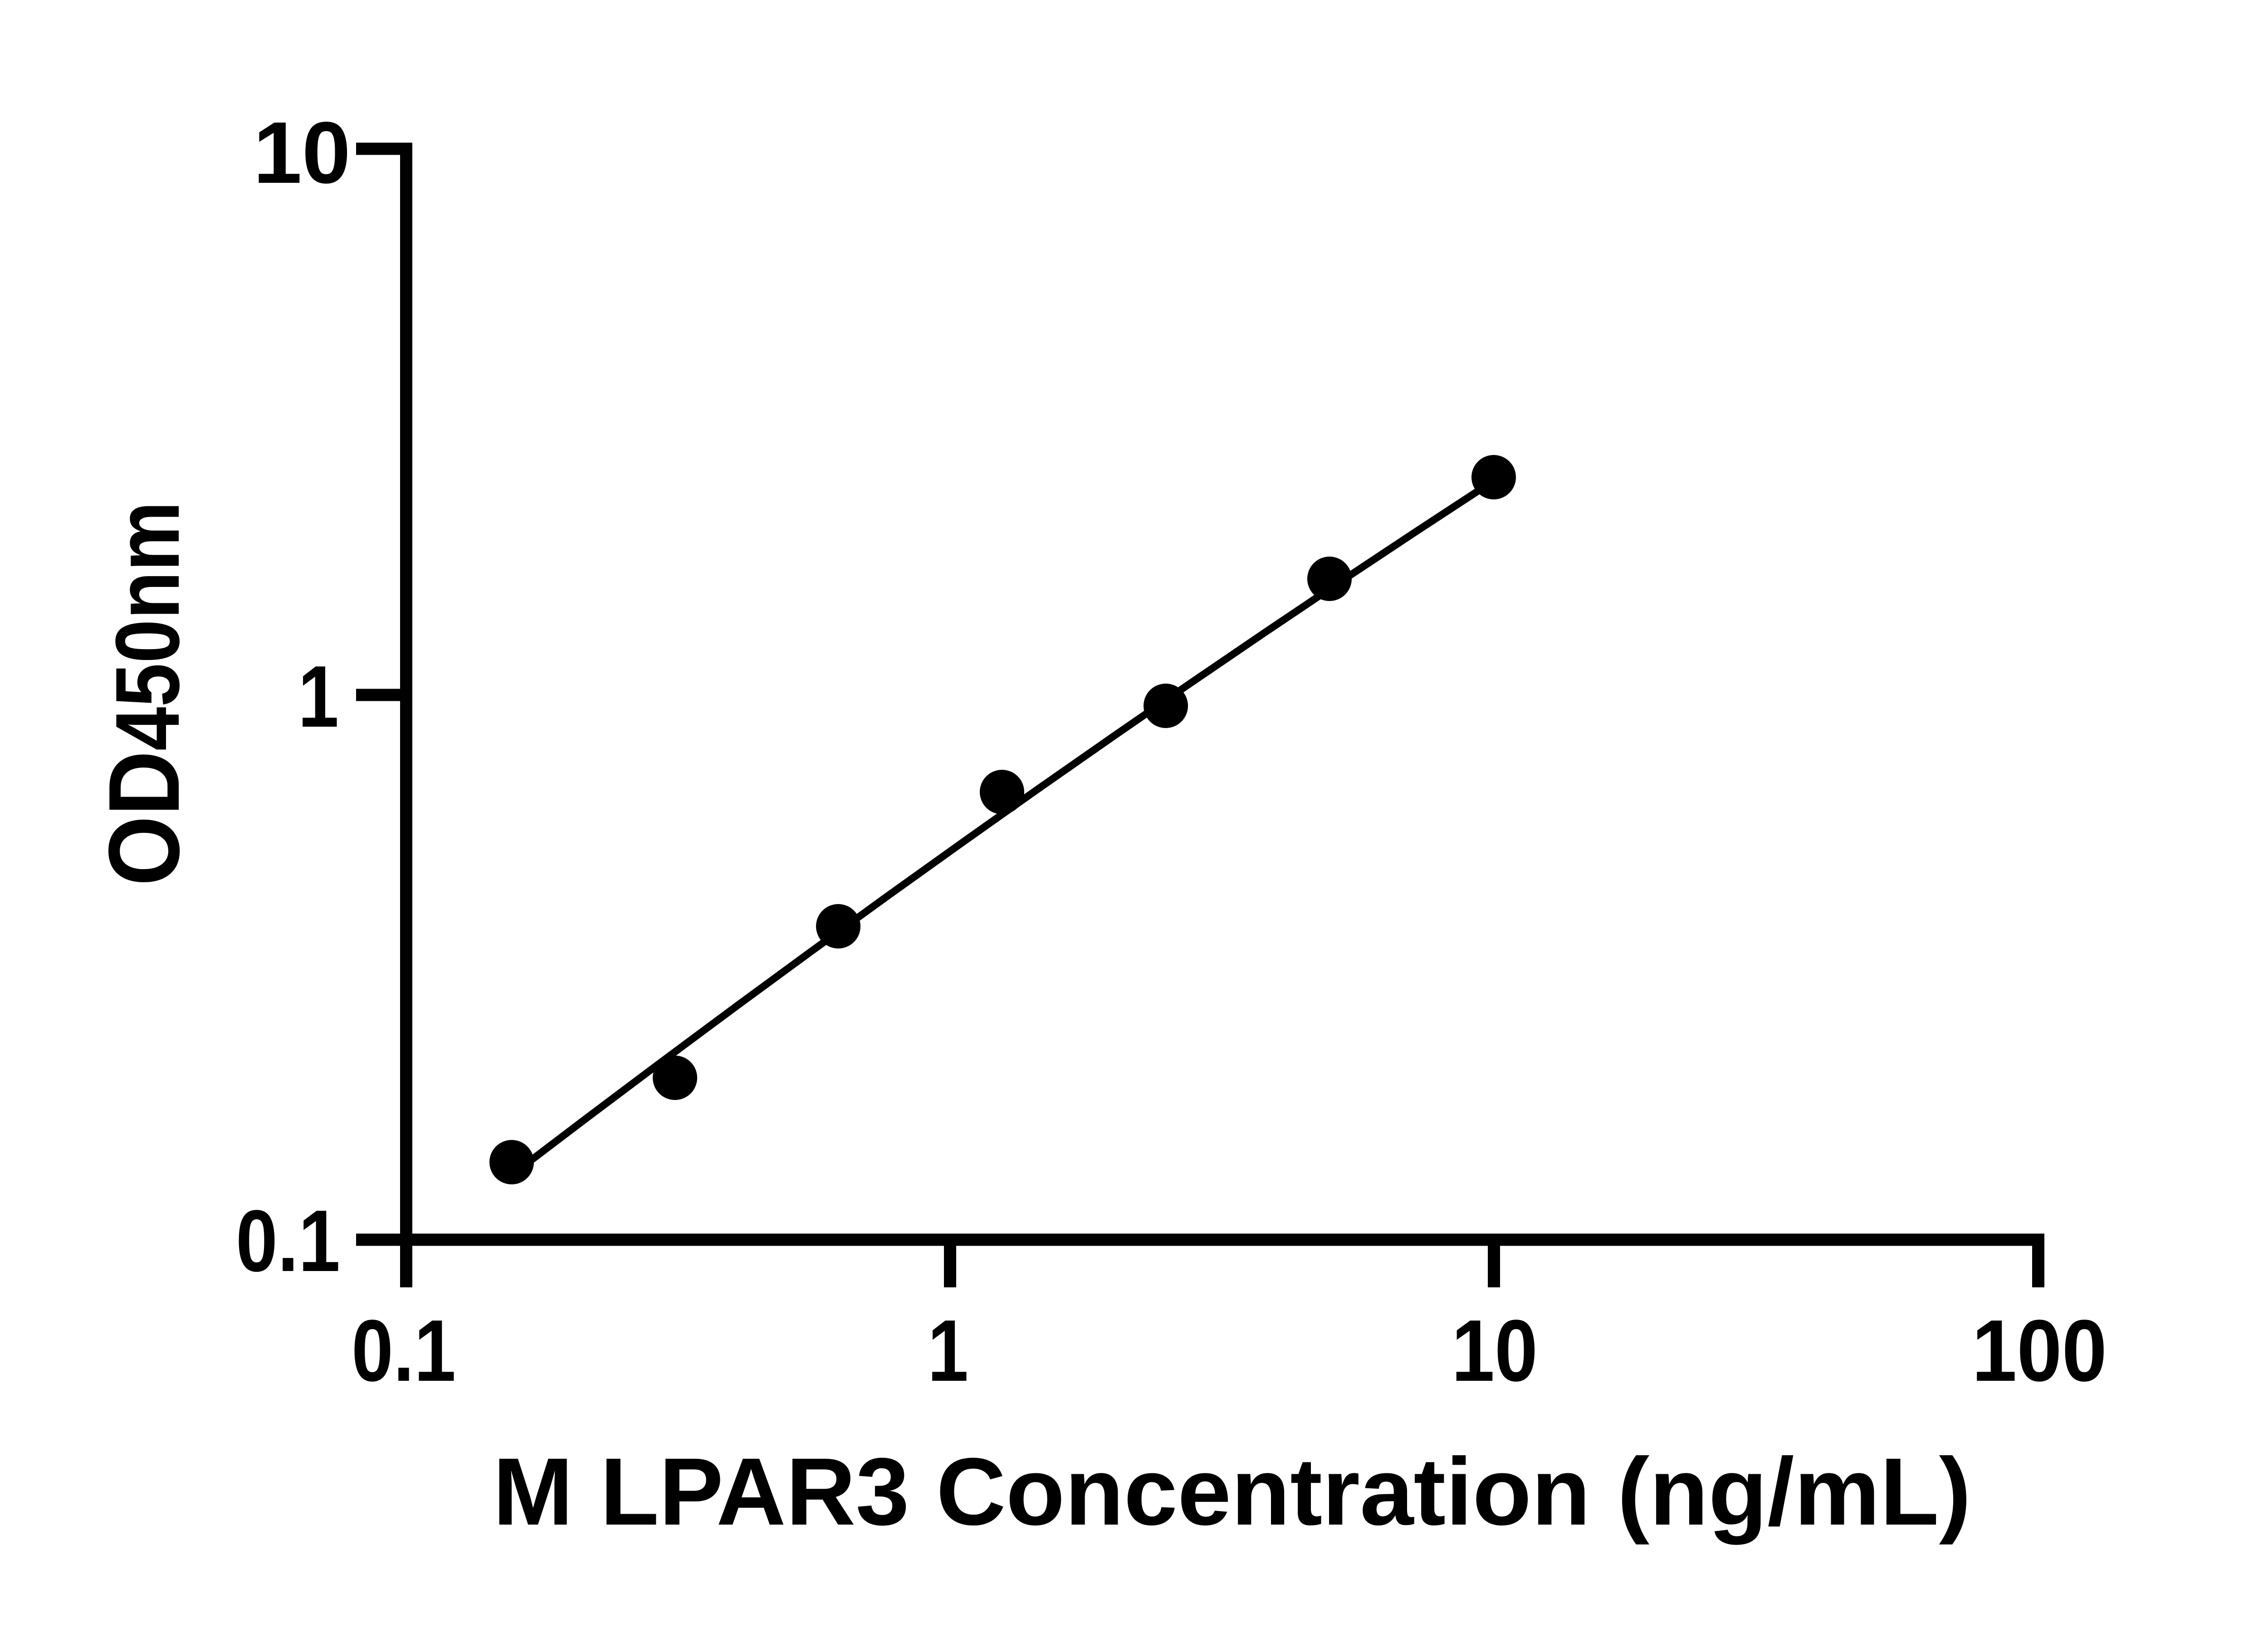  I want to click on svg-text: OD450nm, so click(144, 693).